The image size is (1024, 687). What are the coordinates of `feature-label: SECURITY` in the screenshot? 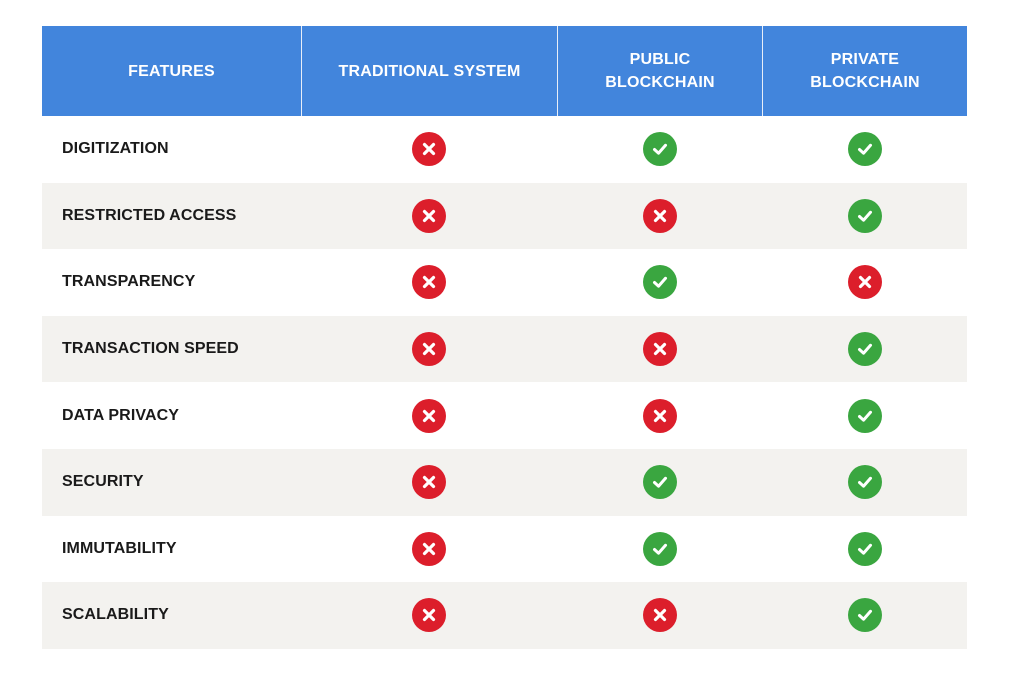 It's located at (103, 482).